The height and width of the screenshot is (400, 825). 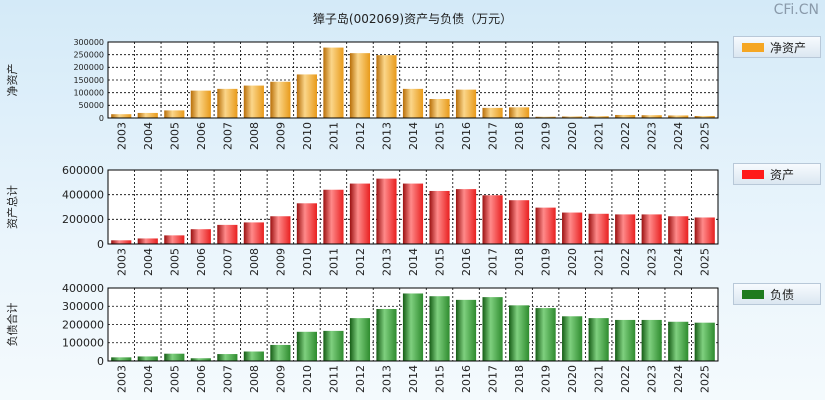 I want to click on bar-equity-2020, so click(x=572, y=117).